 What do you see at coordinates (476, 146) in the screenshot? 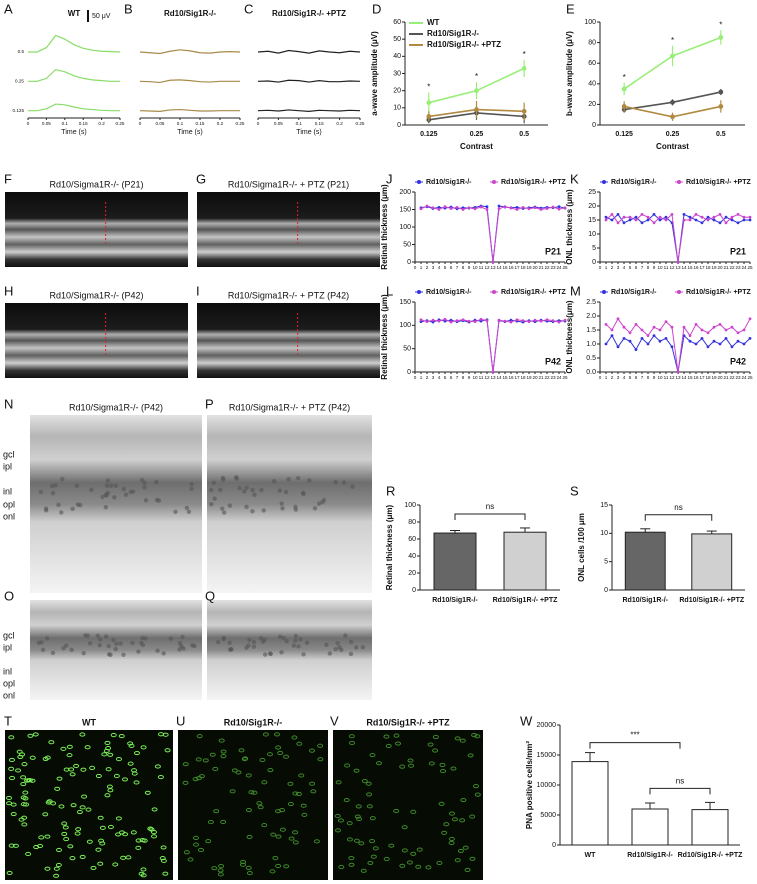
I see `x-axis-label: Contrast` at bounding box center [476, 146].